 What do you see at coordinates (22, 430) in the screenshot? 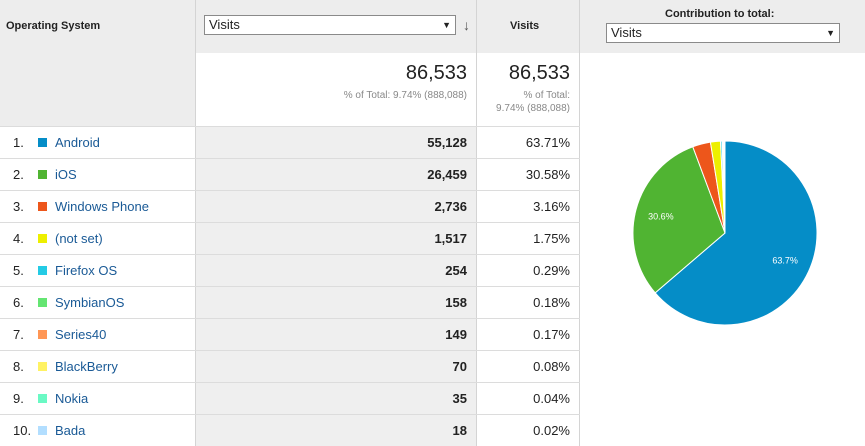
I see `row-number: 10.` at bounding box center [22, 430].